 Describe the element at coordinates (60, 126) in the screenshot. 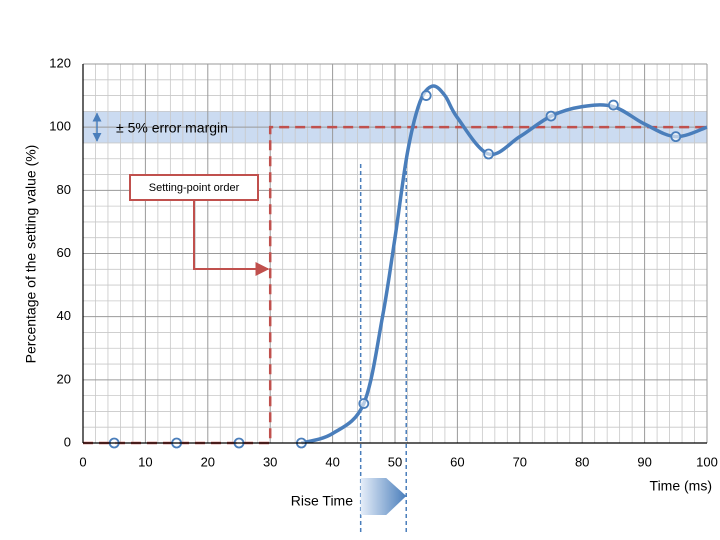

I see `y-tick-label: 100` at that location.